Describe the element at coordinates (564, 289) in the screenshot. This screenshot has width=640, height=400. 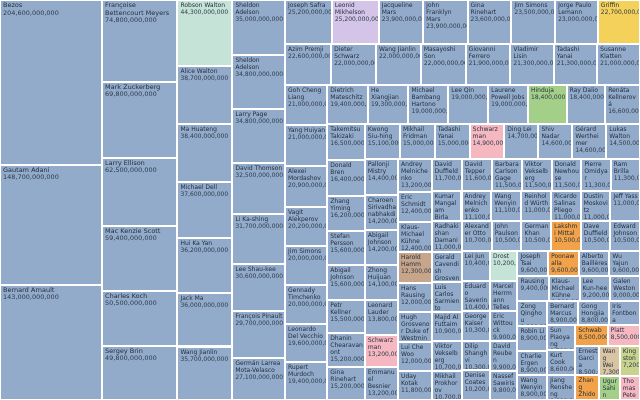
I see `treemap-cell-klaus-michael-kuhne: Klaus-Michael Kühne9,300,000,000` at that location.